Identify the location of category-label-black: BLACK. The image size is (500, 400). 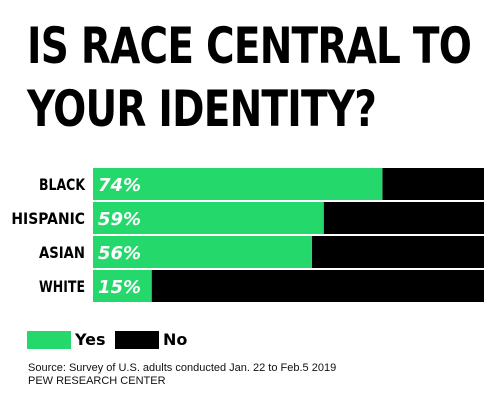
(62, 184).